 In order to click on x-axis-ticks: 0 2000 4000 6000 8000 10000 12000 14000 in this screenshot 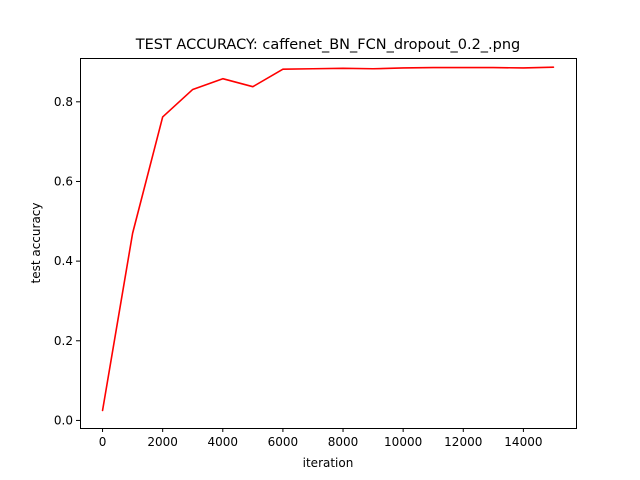, I will do `click(320, 438)`.